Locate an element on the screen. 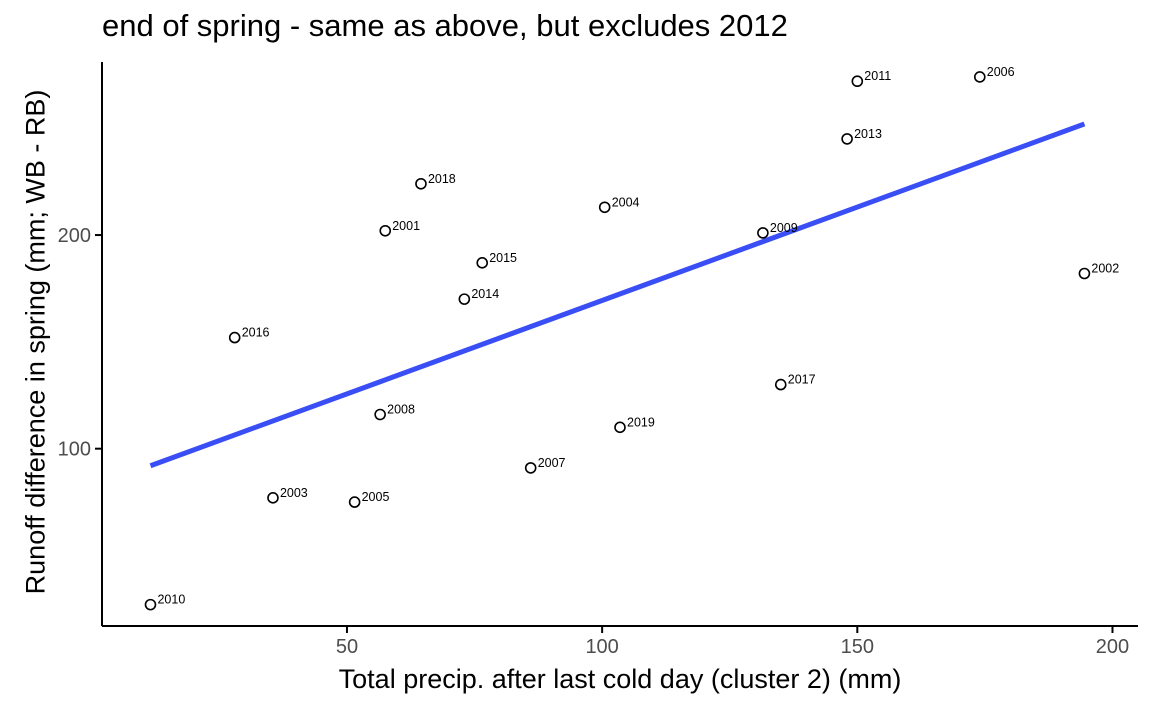 The height and width of the screenshot is (711, 1152). data-point-label: 2016 is located at coordinates (256, 333).